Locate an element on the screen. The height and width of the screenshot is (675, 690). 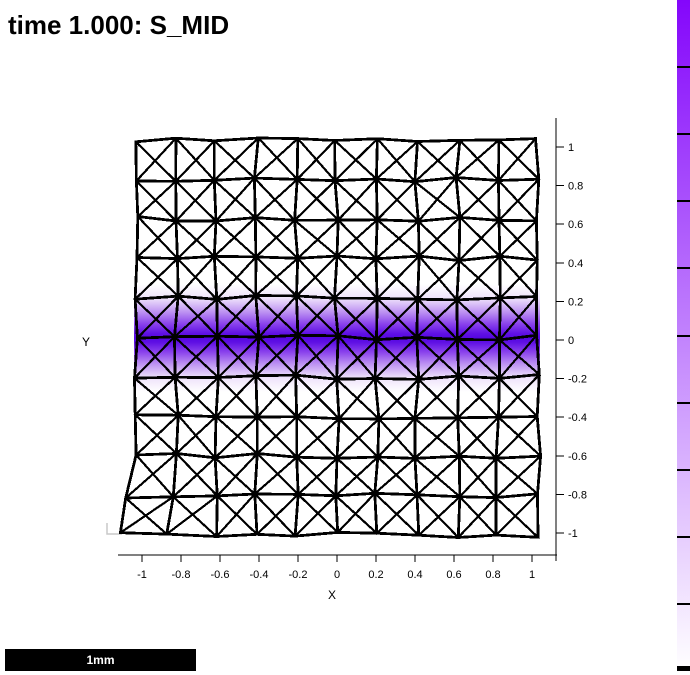
y-tick-label: -0.8 is located at coordinates (577, 495).